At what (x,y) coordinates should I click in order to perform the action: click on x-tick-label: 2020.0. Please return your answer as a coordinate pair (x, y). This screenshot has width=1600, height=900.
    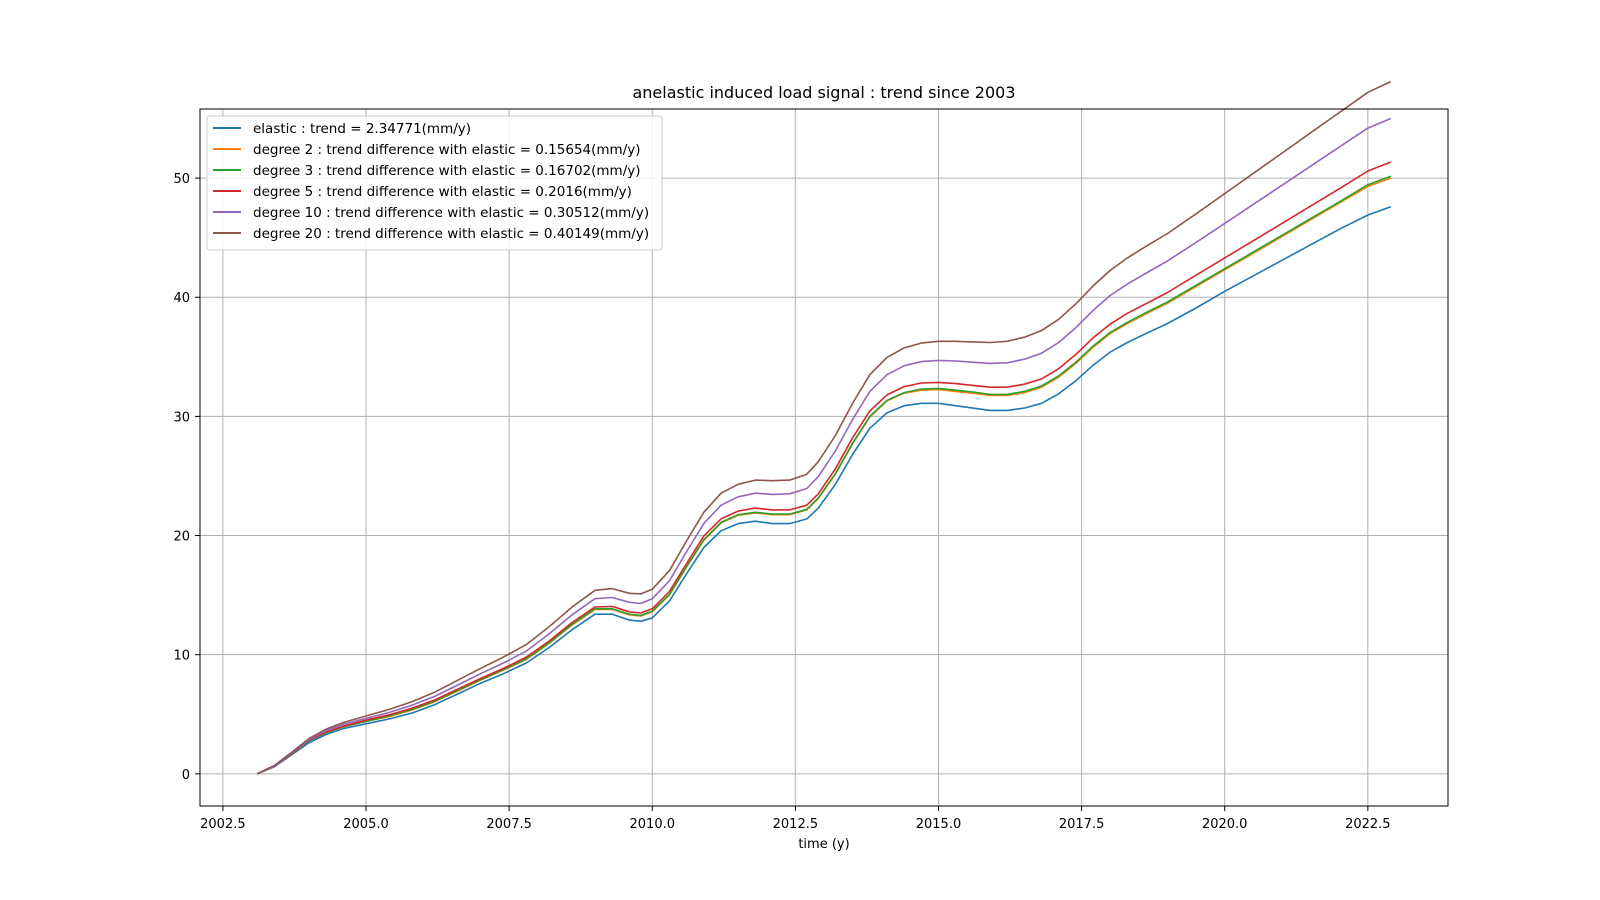
    Looking at the image, I should click on (1225, 824).